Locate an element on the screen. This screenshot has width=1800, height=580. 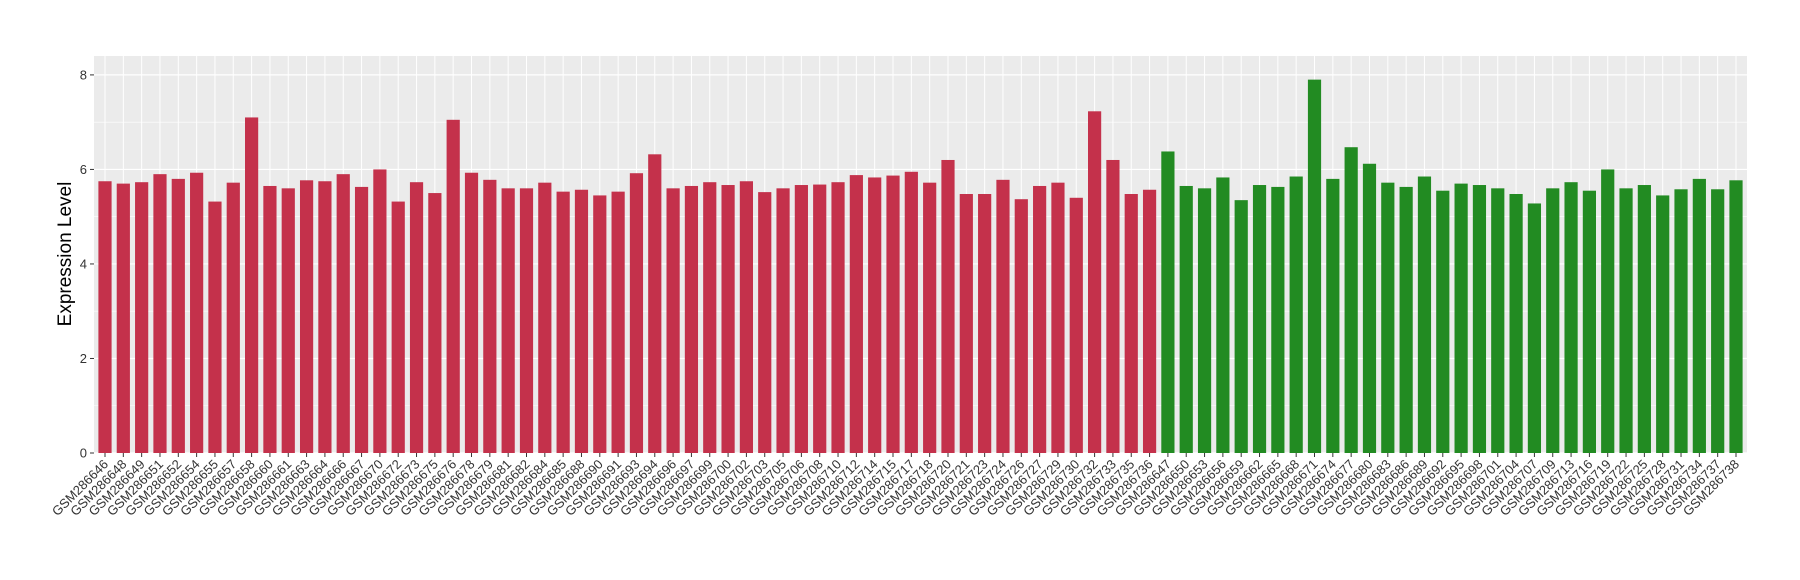
bar-GSM286724 is located at coordinates (1003, 316).